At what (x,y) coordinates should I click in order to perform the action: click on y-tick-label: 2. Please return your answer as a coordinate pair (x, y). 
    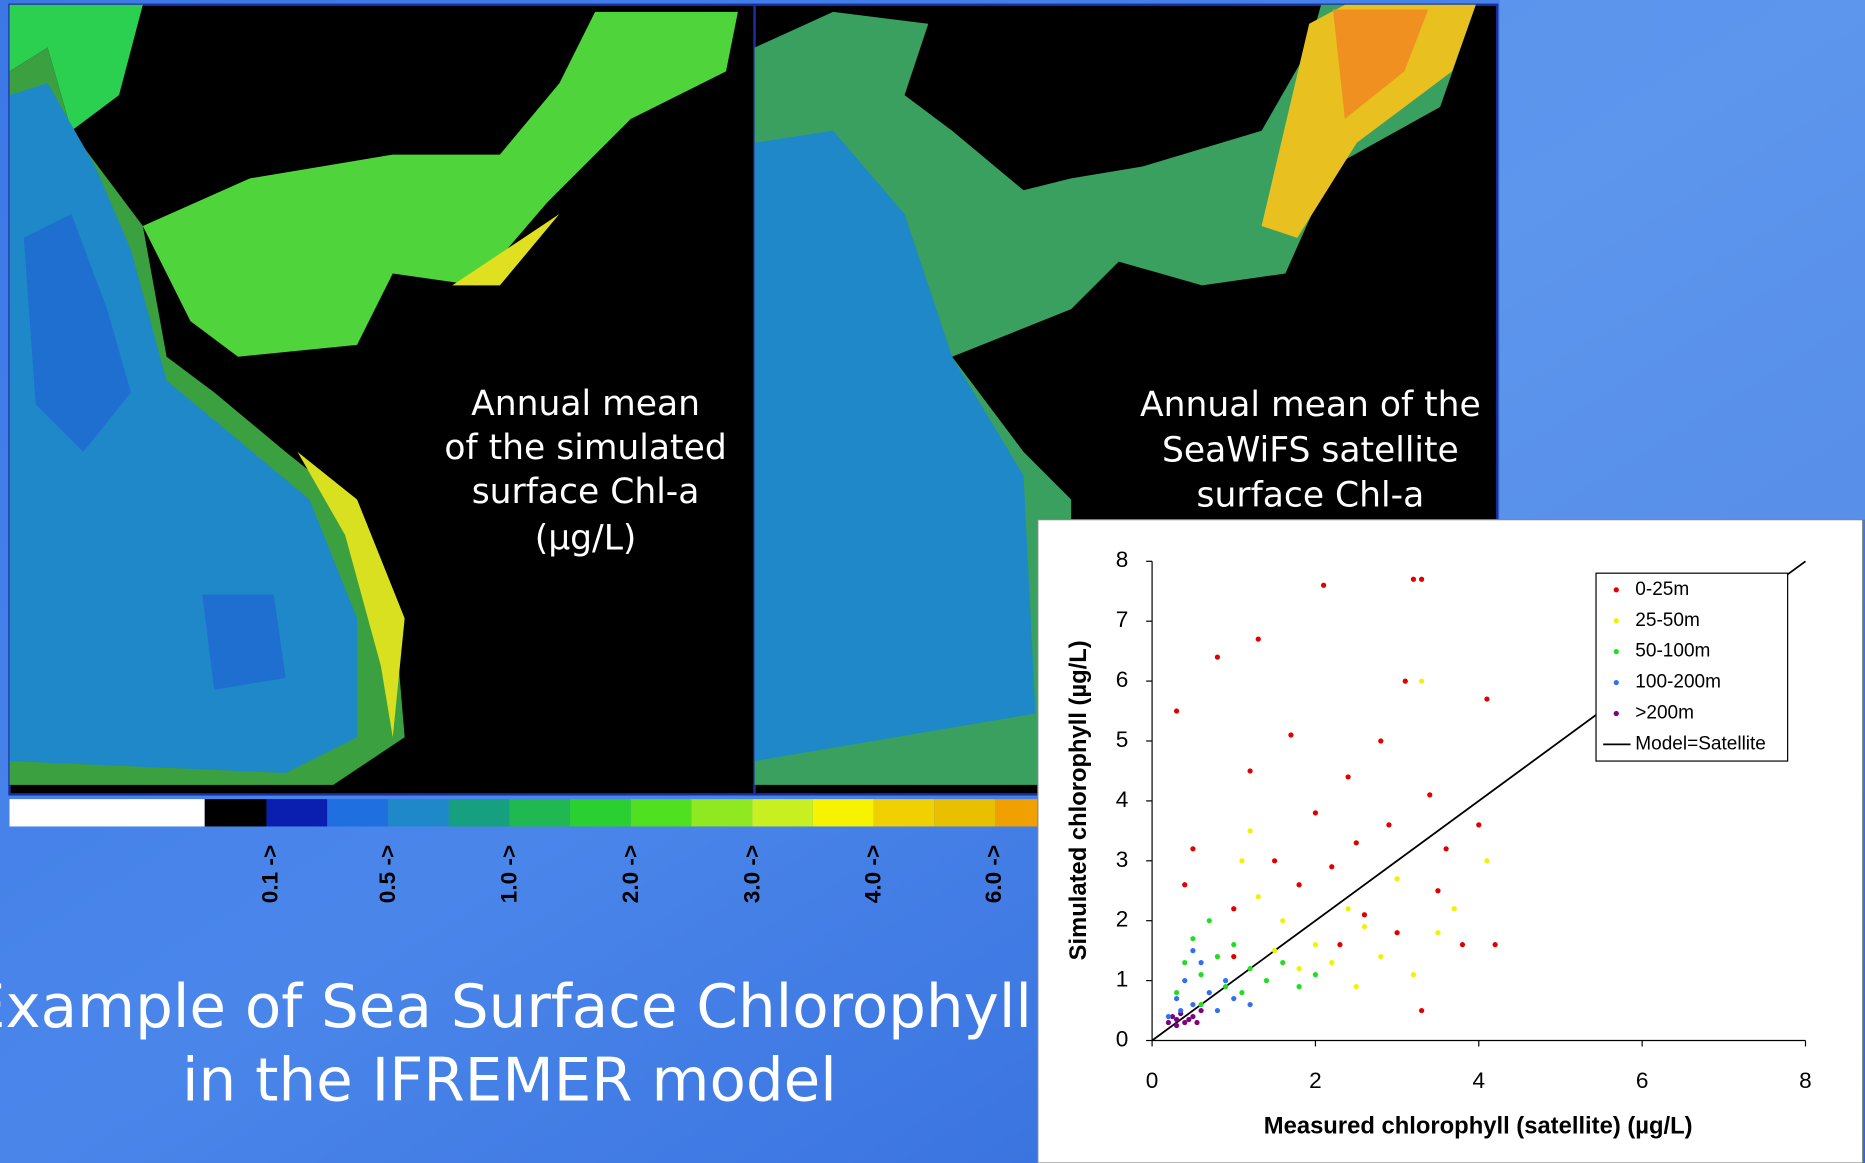
    Looking at the image, I should click on (1122, 919).